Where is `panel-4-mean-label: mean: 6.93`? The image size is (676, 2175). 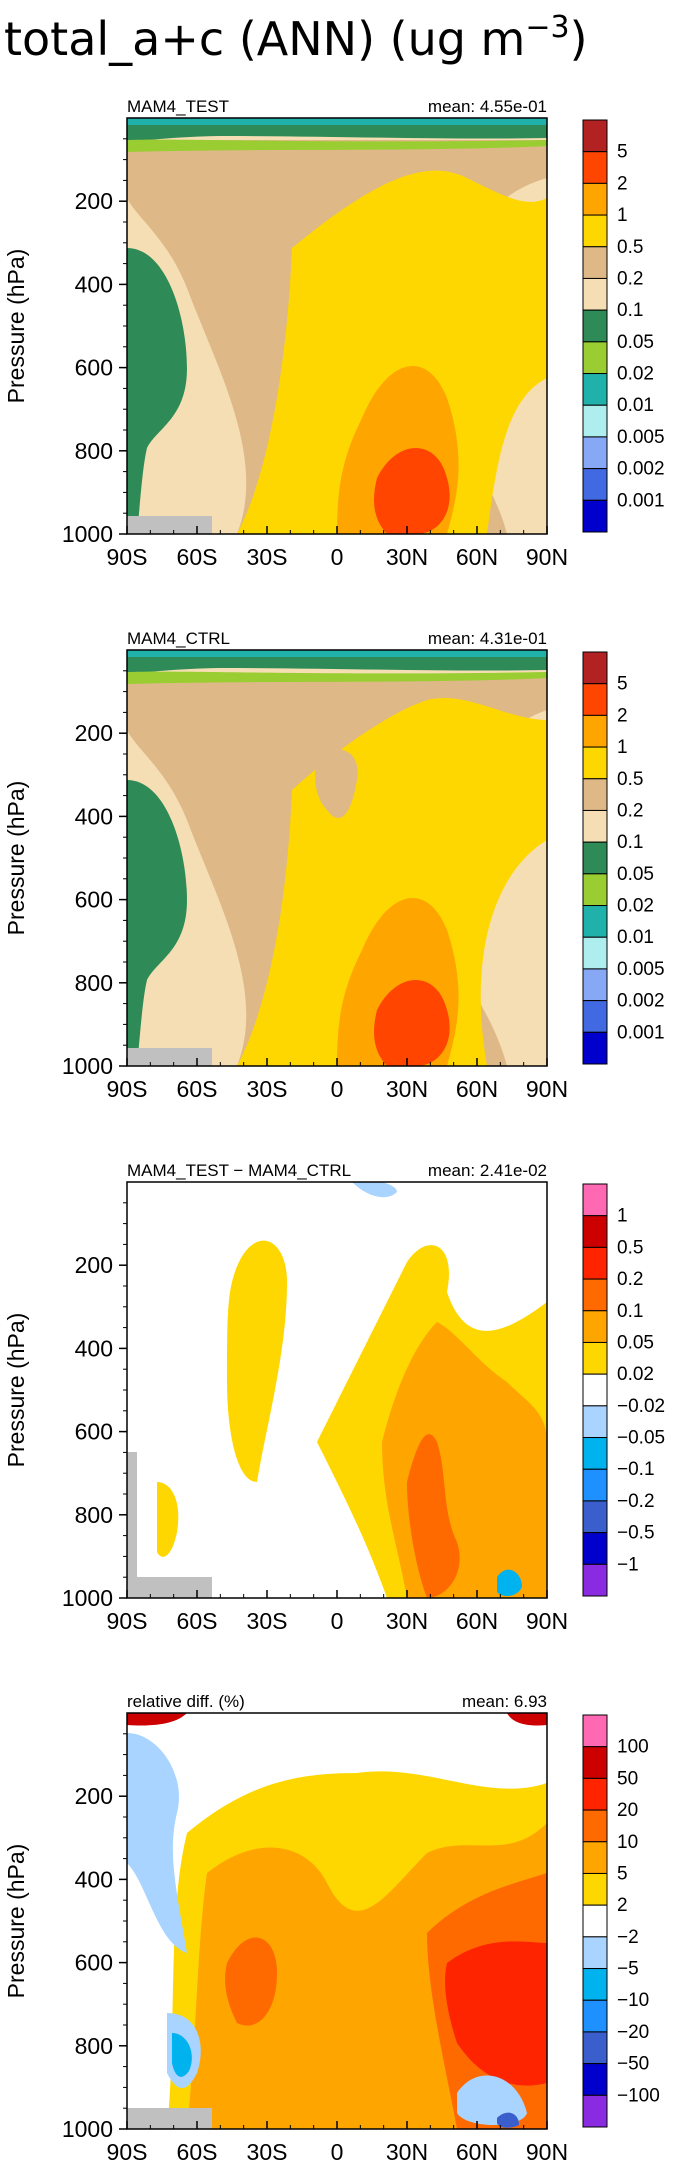
panel-4-mean-label: mean: 6.93 is located at coordinates (504, 1701).